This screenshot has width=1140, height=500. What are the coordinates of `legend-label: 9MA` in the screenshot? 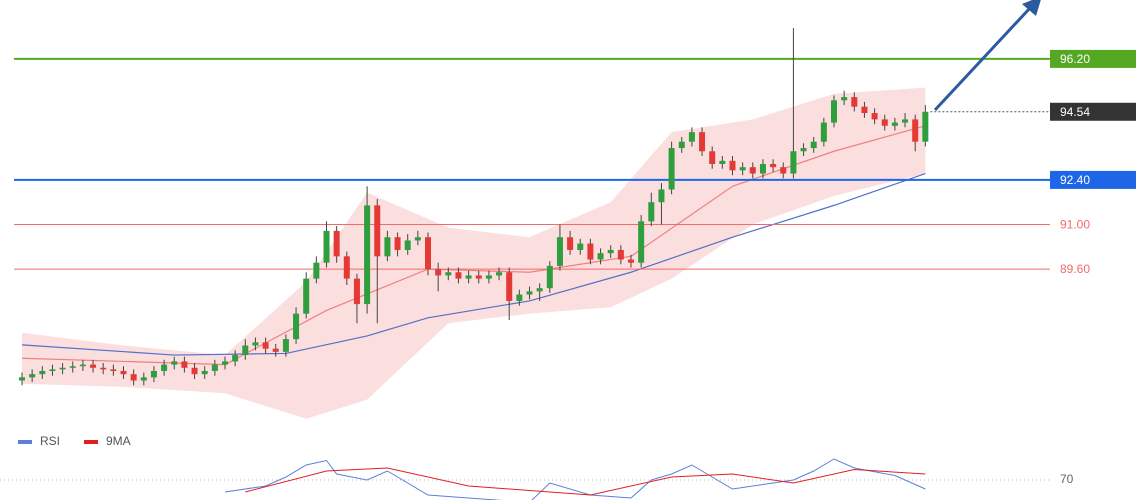 It's located at (118, 441).